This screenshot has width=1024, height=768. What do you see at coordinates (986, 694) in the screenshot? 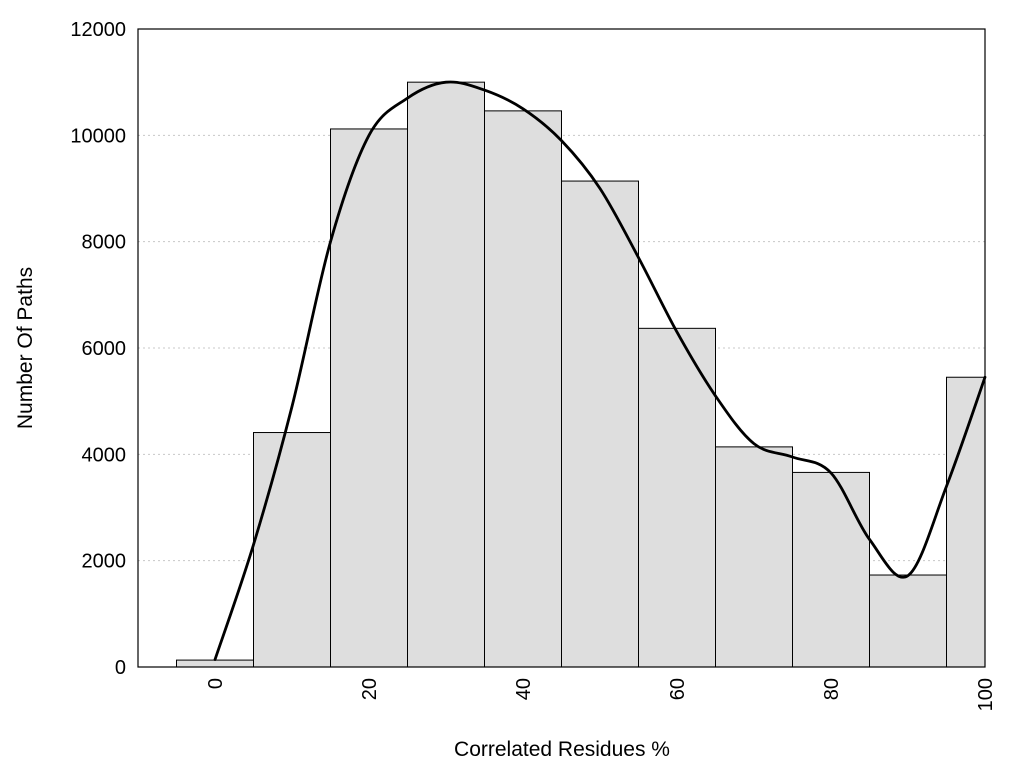
I see `x-tick-label: 100` at bounding box center [986, 694].